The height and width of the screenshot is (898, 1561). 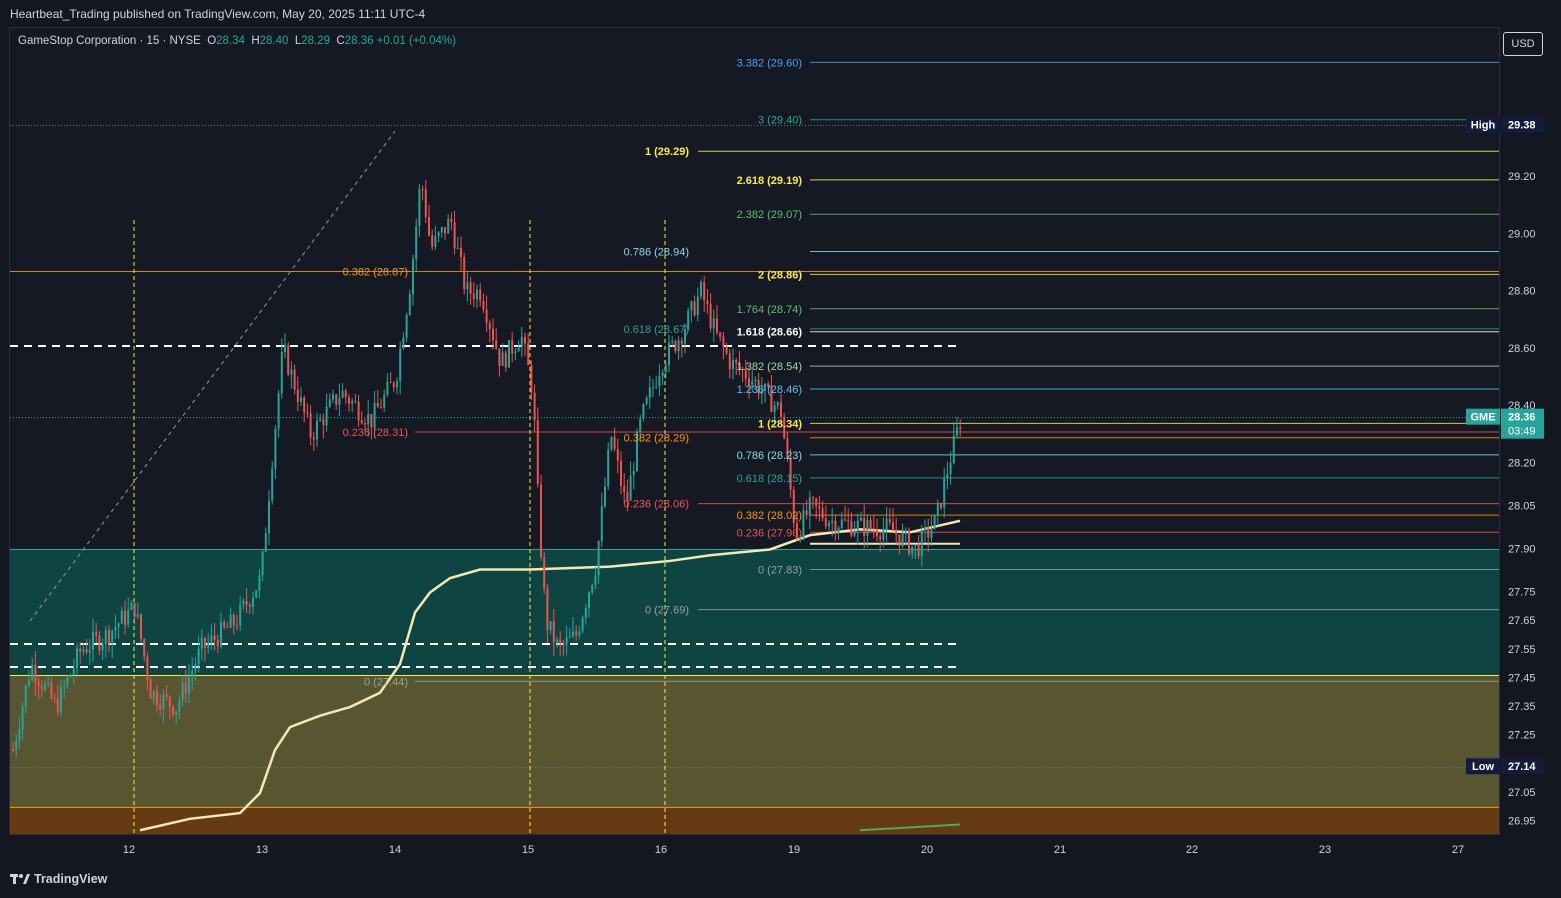 What do you see at coordinates (1522, 736) in the screenshot?
I see `price-tick-label: 27.25` at bounding box center [1522, 736].